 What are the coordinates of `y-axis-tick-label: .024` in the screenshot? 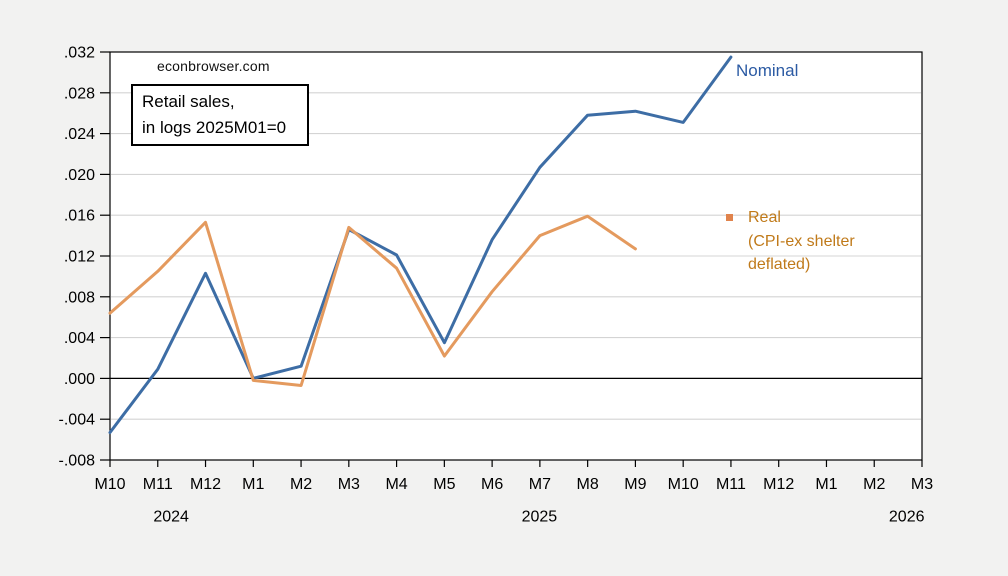 It's located at (79, 134).